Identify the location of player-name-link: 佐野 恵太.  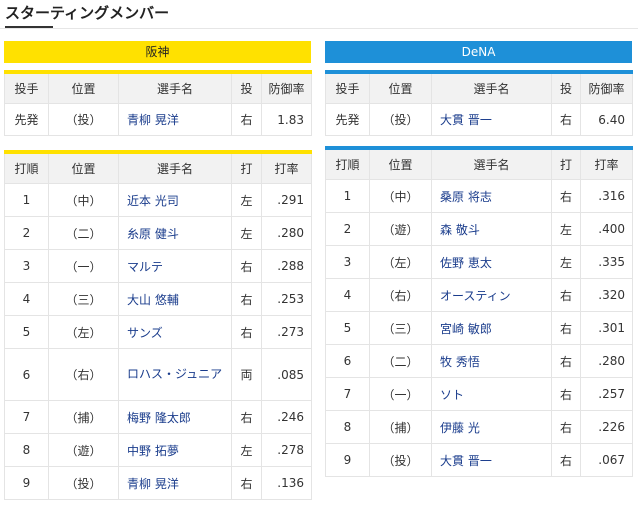
(491, 262).